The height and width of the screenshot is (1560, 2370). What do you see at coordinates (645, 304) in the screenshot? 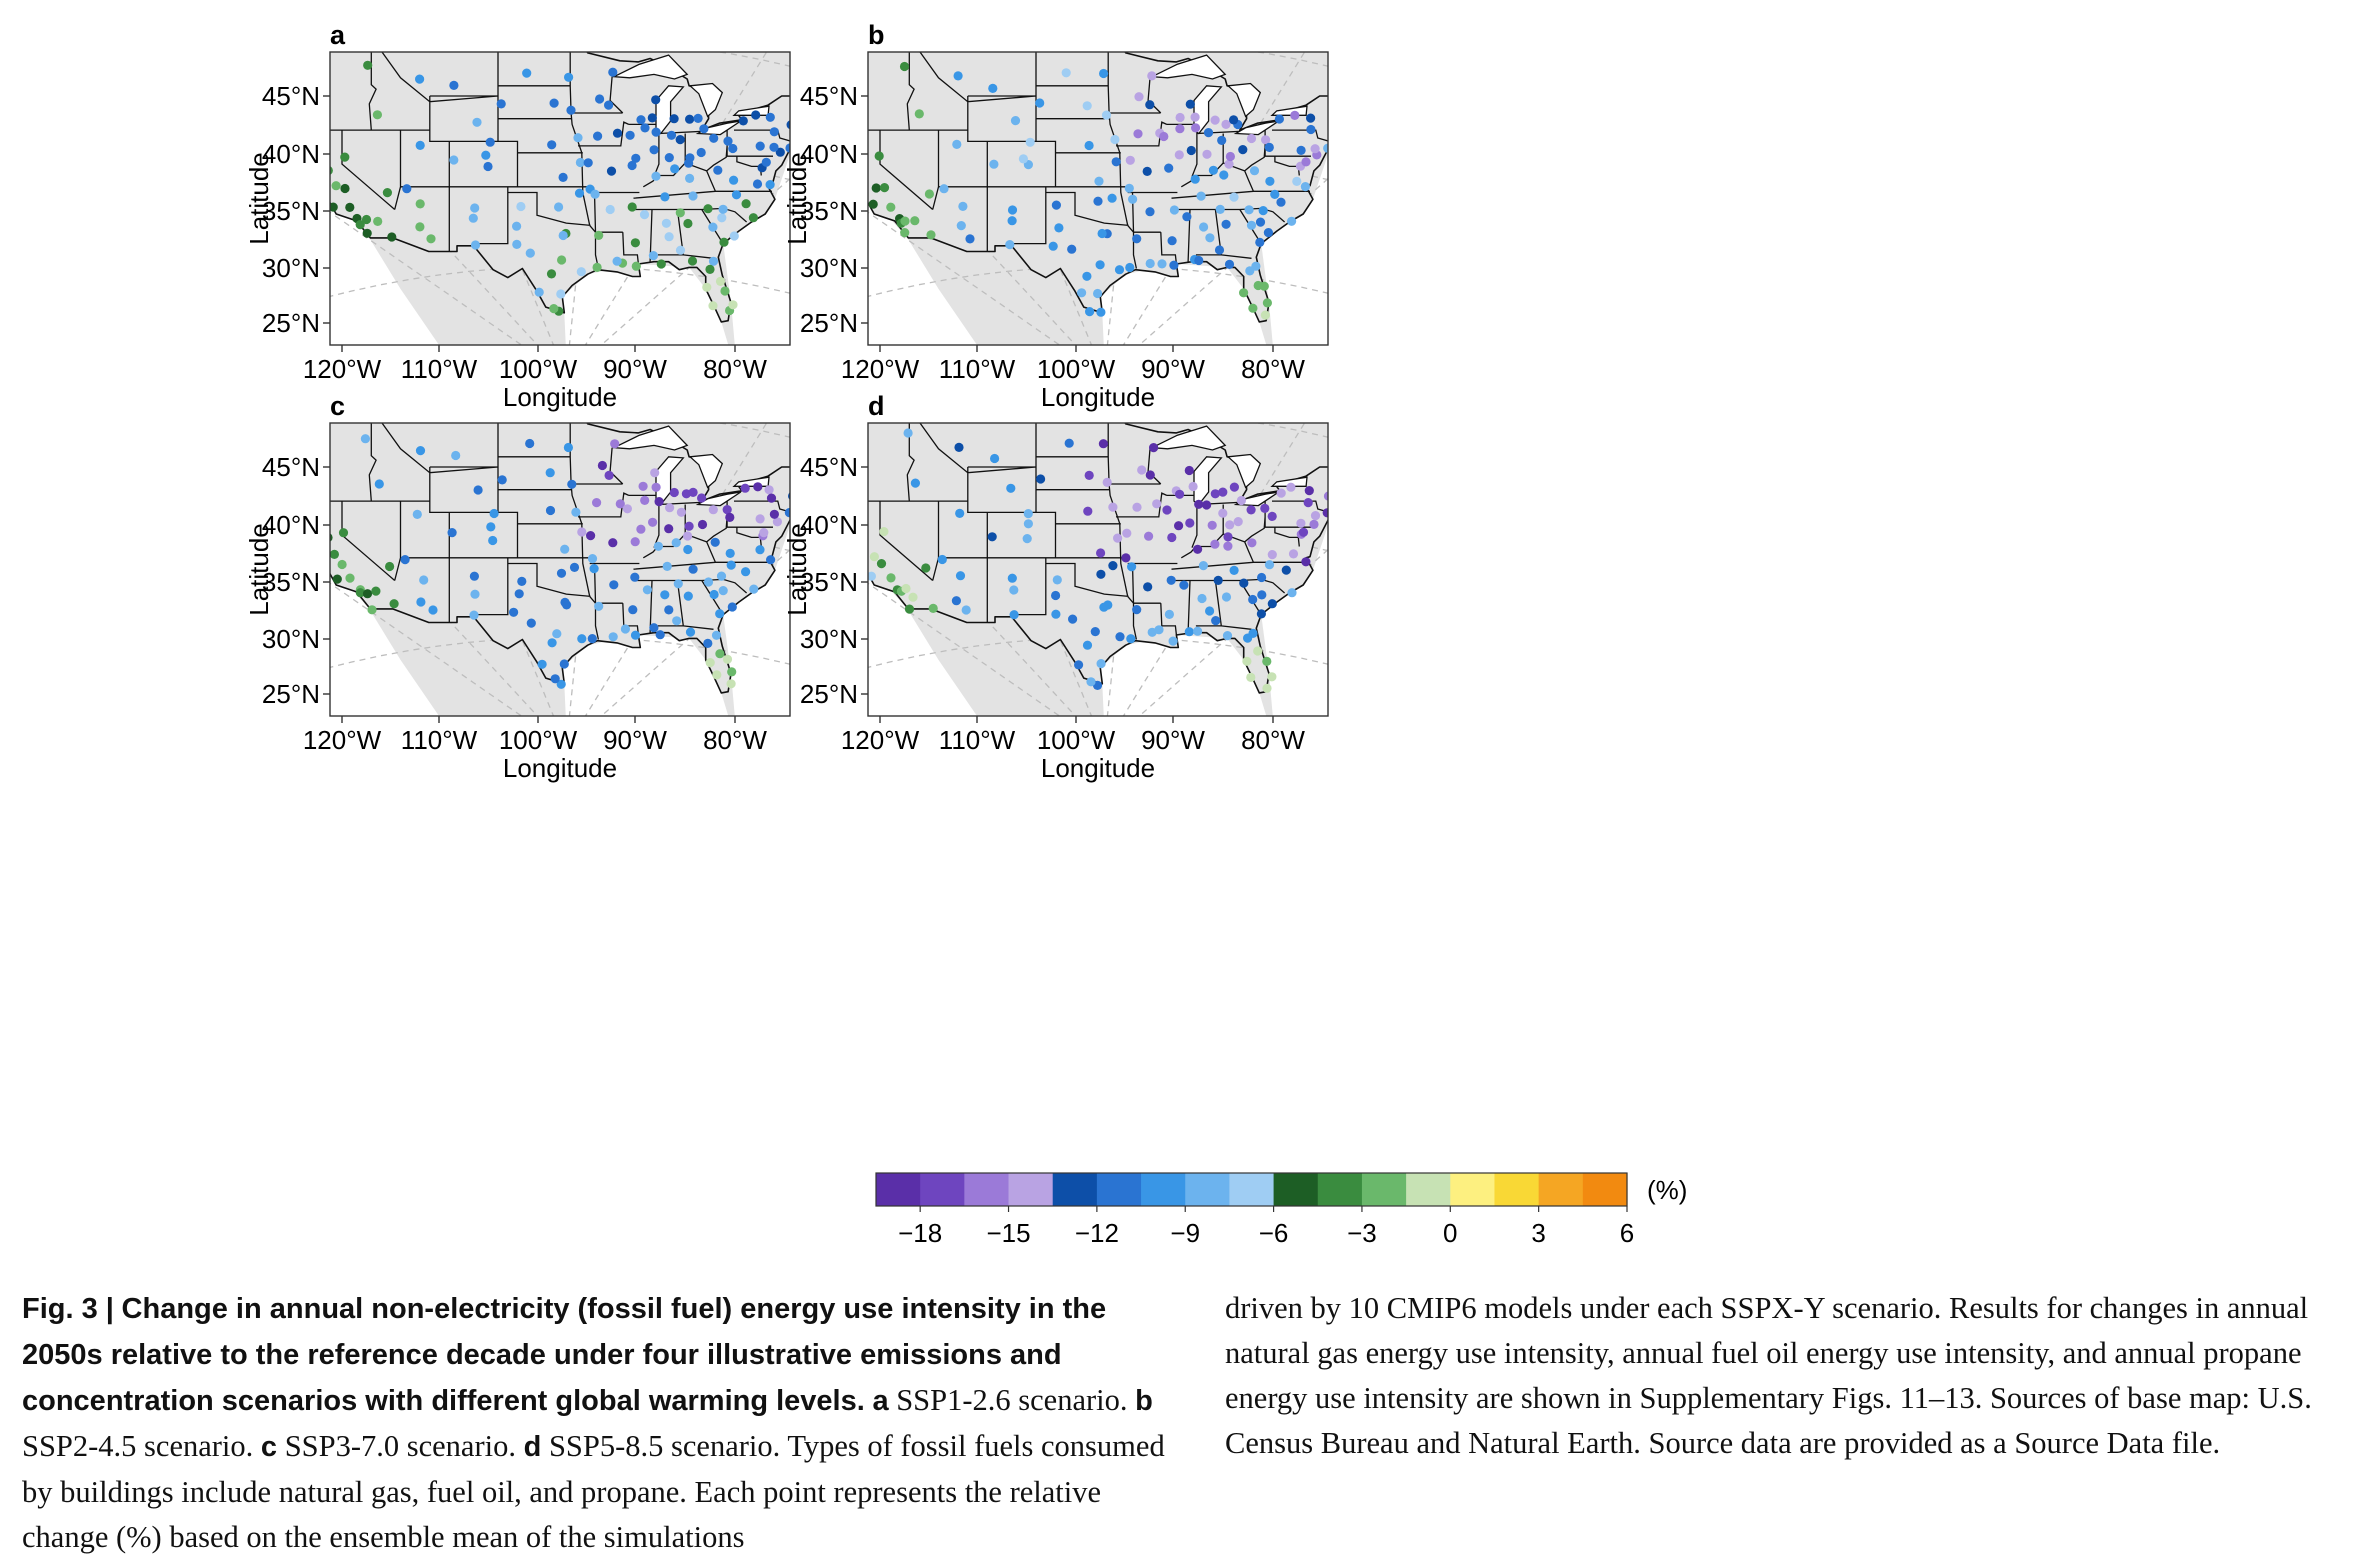
I see `gulf-of-mexico` at bounding box center [645, 304].